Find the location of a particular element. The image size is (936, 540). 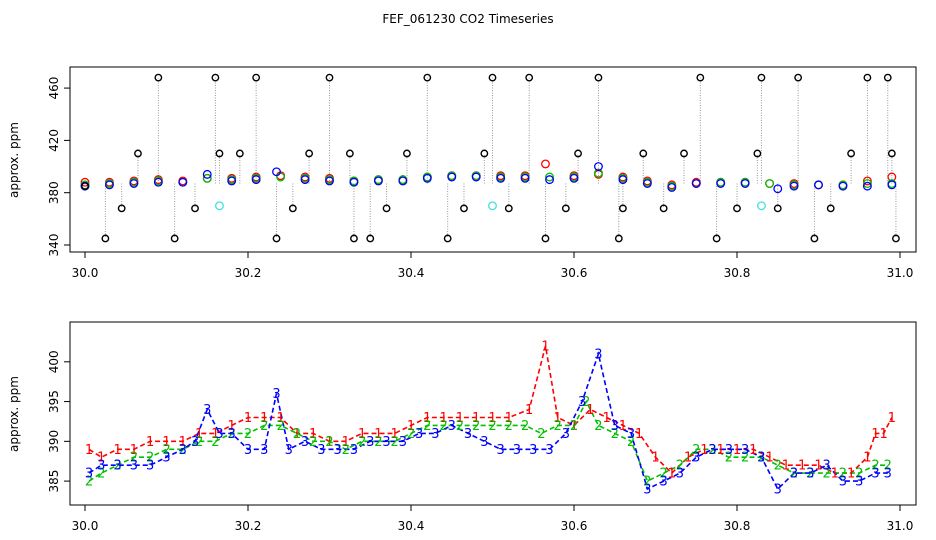

bottom-y-tick-label: 400 is located at coordinates (54, 361).